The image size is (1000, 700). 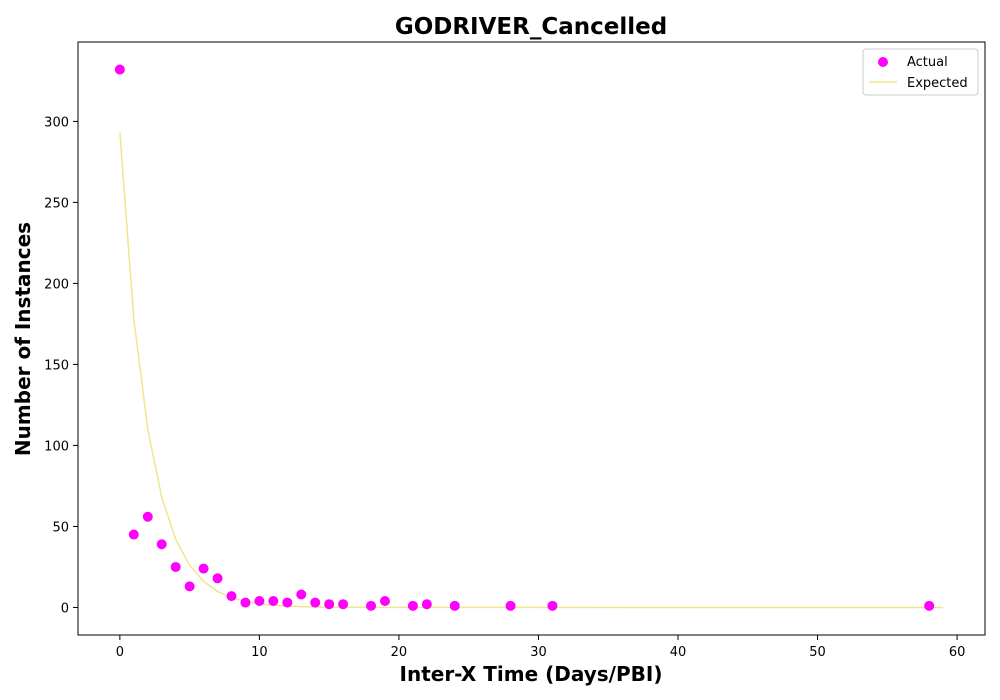 What do you see at coordinates (65, 608) in the screenshot?
I see `y-tick-label: 0` at bounding box center [65, 608].